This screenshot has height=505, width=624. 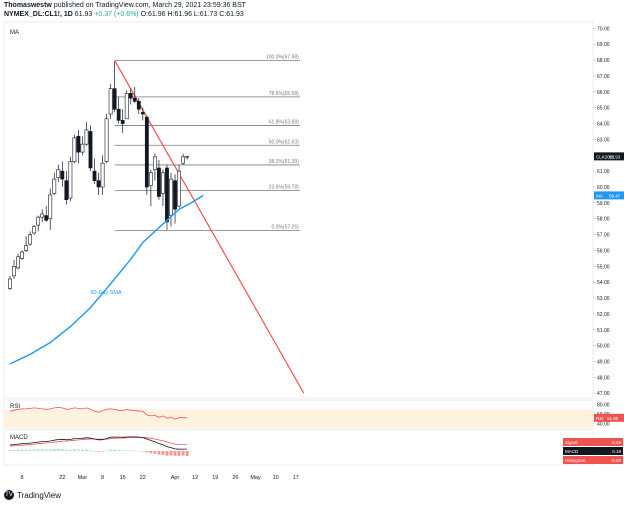 I want to click on x-tick-label: 19, so click(x=215, y=478).